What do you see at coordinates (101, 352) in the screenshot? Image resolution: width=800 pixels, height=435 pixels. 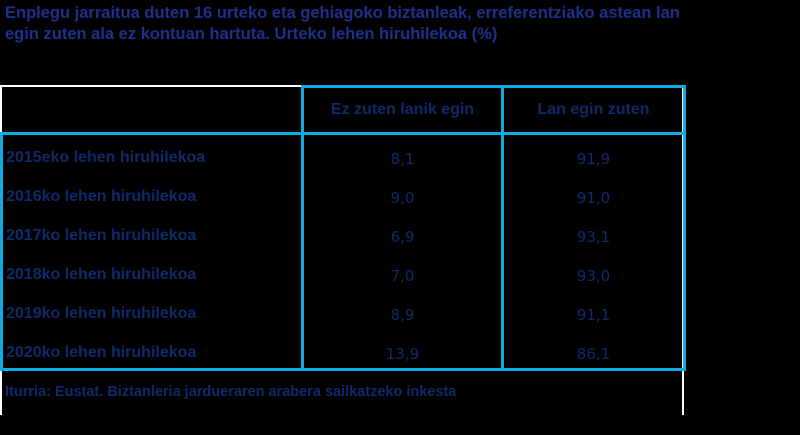 I see `row-label: 2020ko lehen hiruhilekoa` at bounding box center [101, 352].